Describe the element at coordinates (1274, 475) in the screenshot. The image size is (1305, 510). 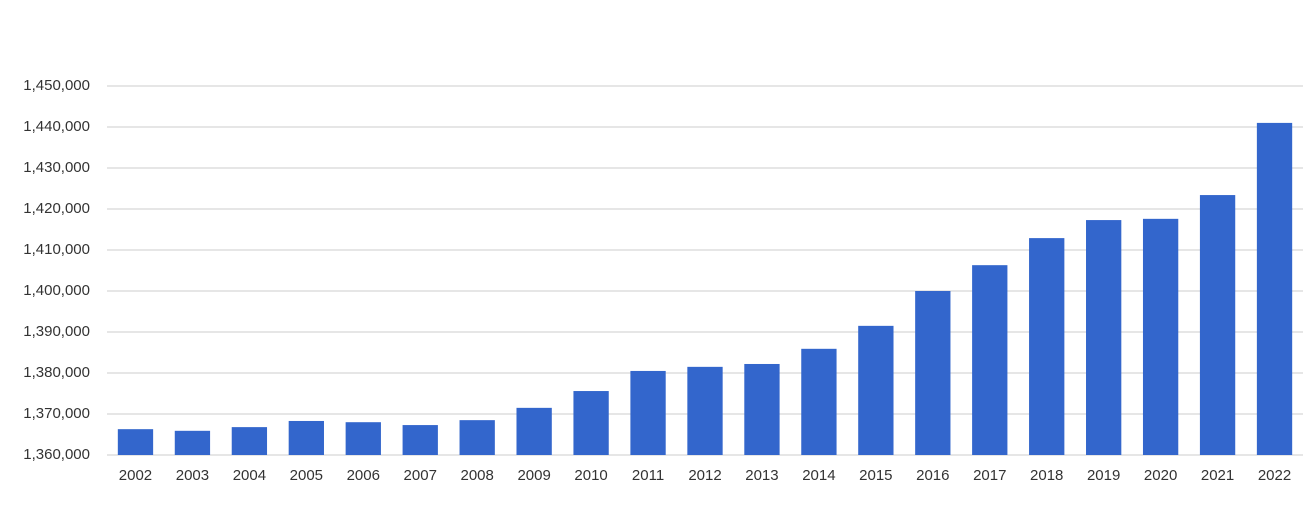
I see `x-tick-label: 2022` at that location.